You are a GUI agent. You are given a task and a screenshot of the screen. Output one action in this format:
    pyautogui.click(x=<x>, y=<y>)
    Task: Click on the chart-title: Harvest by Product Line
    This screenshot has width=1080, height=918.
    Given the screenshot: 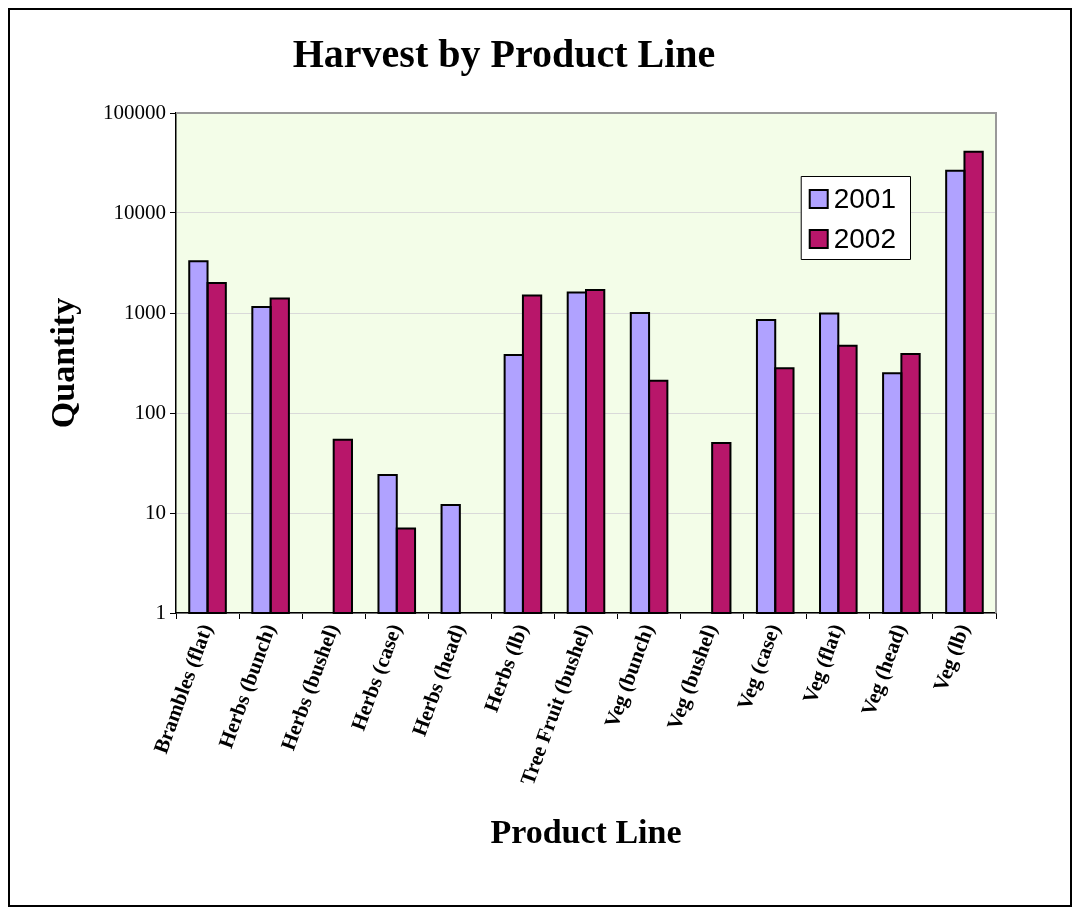 What is the action you would take?
    pyautogui.click(x=504, y=54)
    